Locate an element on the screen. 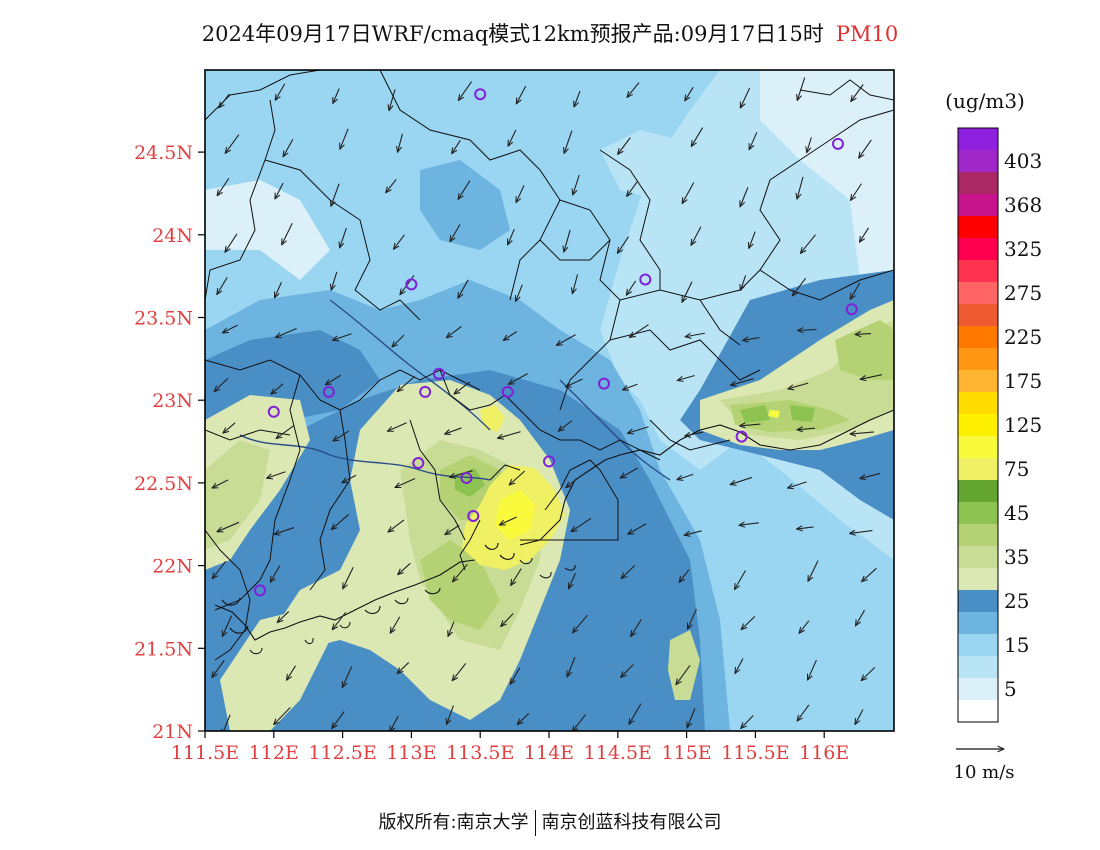 This screenshot has height=850, width=1100. lon-tick-label: 116E is located at coordinates (824, 753).